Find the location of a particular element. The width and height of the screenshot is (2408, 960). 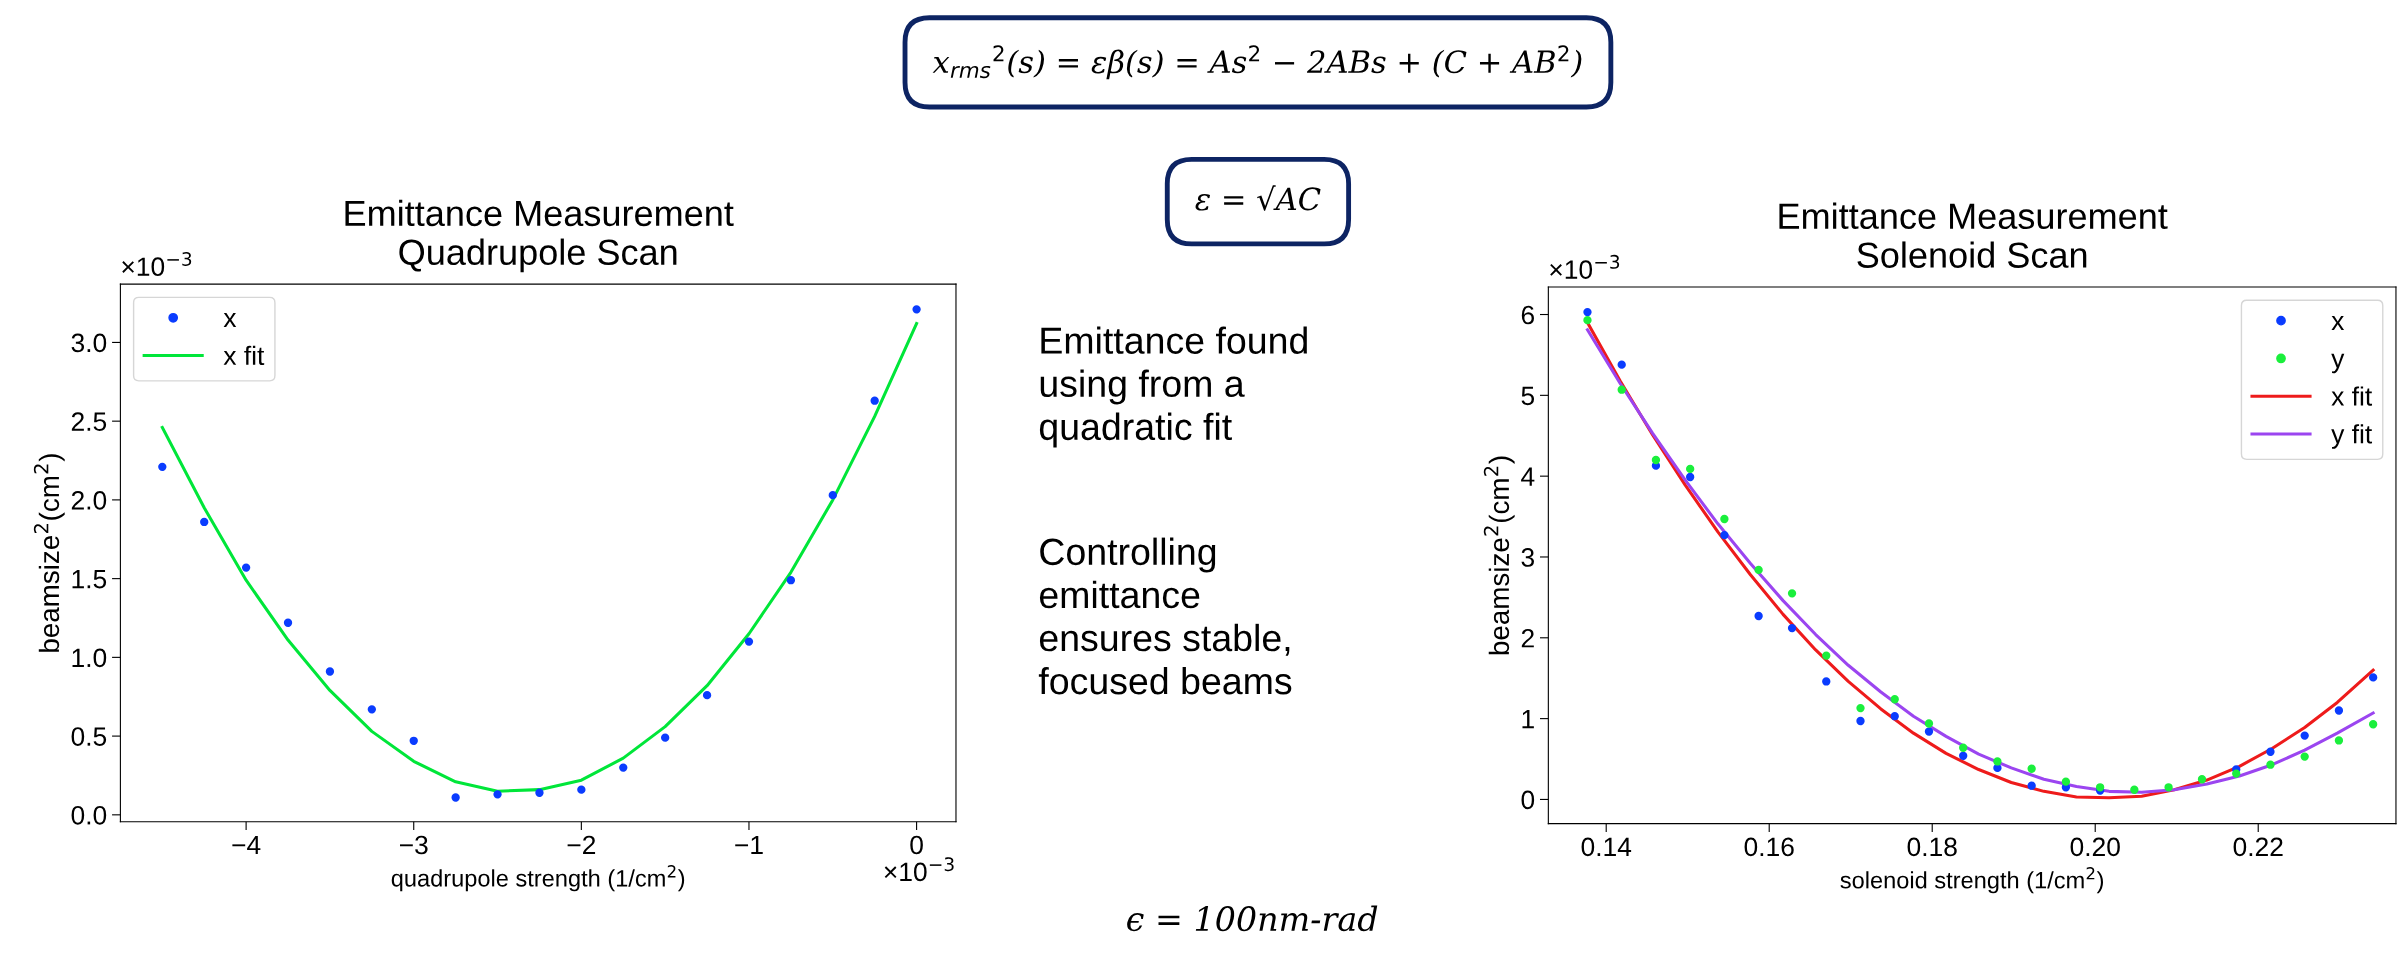

y-tick-label: 0.0 is located at coordinates (89, 815).